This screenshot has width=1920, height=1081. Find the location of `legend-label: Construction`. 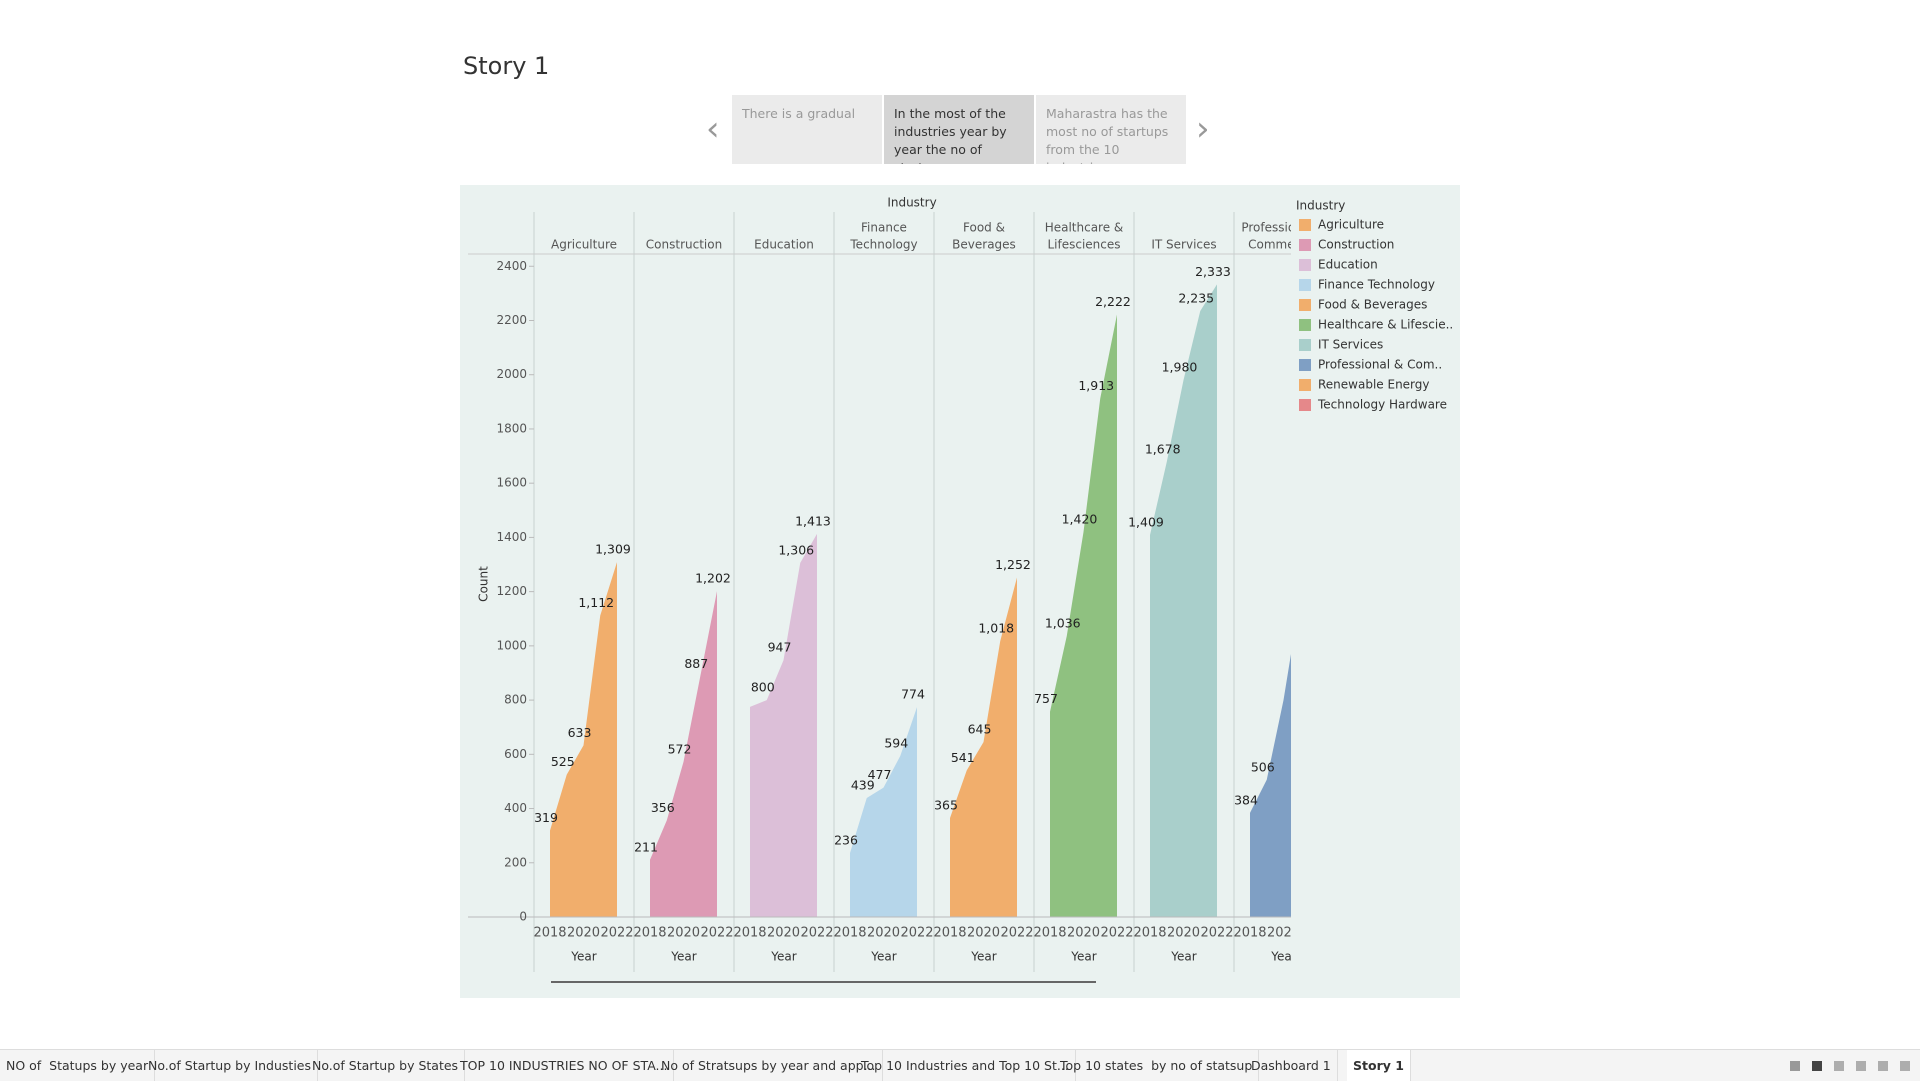

legend-label: Construction is located at coordinates (1356, 245).